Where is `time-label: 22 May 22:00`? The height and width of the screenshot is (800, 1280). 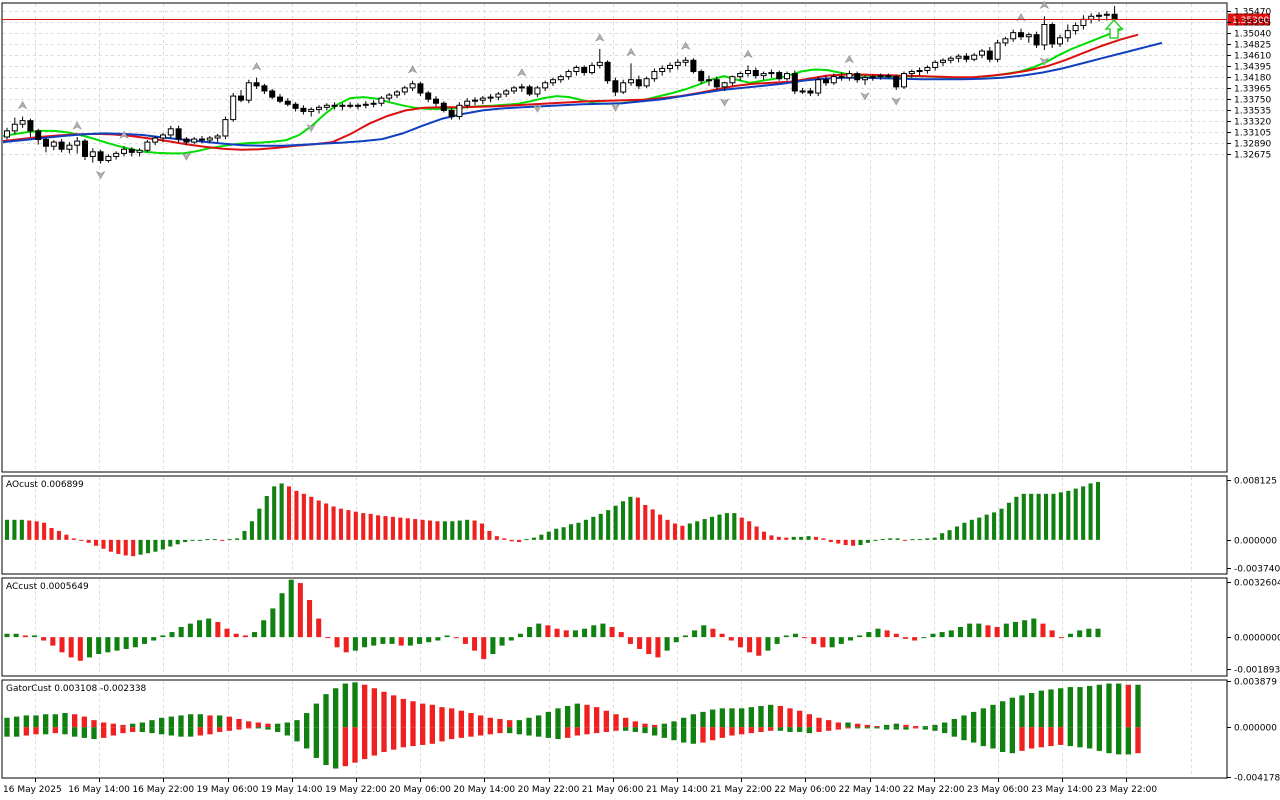 time-label: 22 May 22:00 is located at coordinates (934, 790).